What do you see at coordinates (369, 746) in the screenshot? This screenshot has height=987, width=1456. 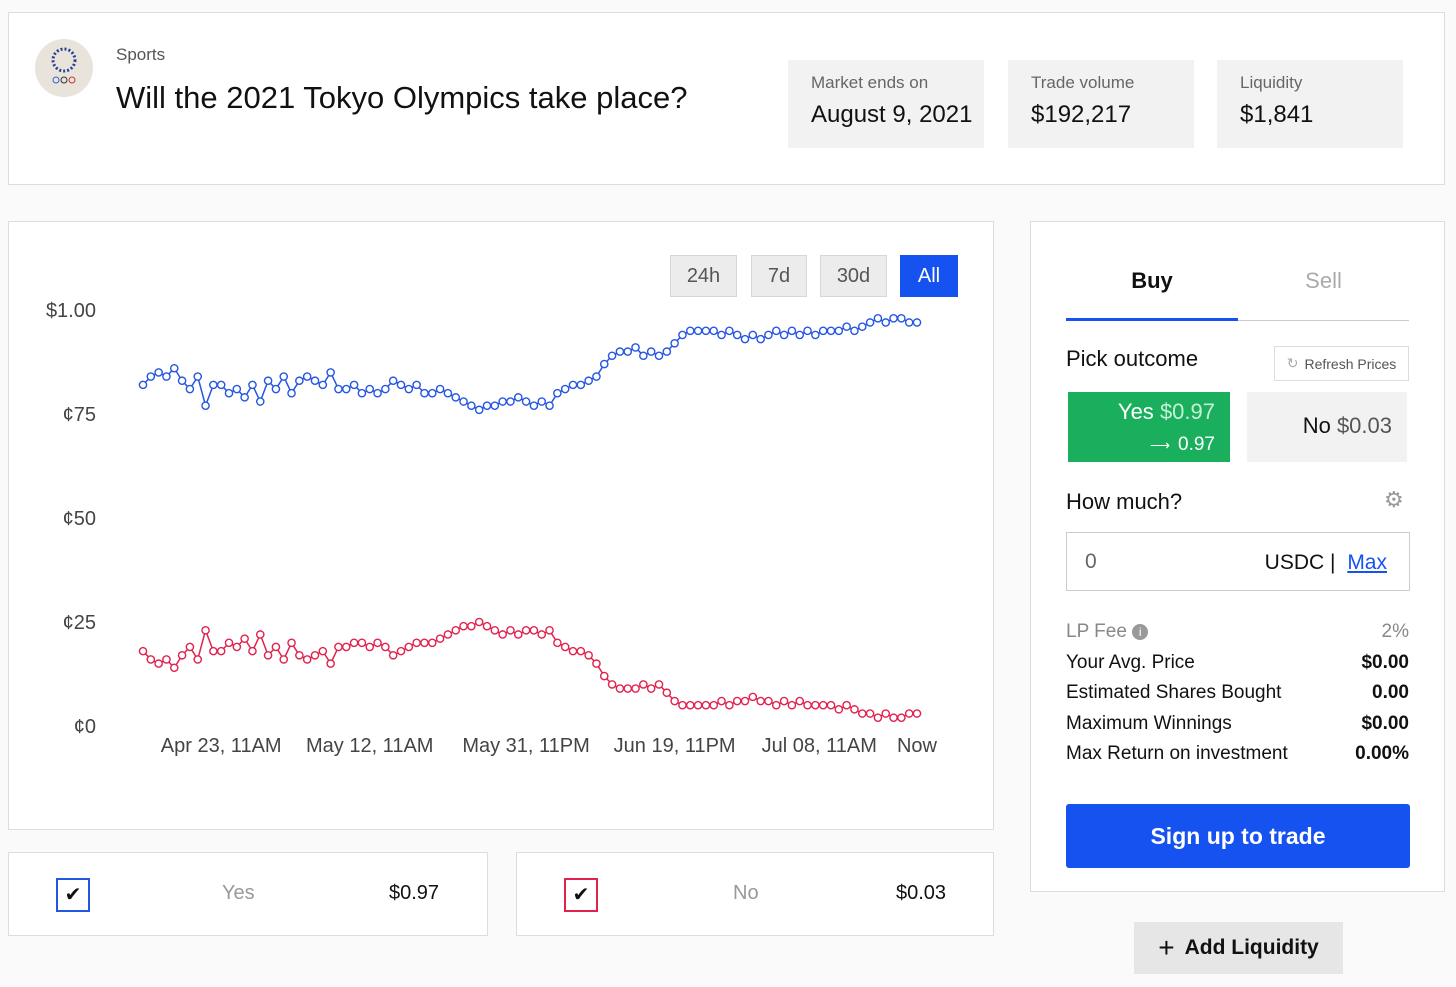 I see `x-tick-label: May 12, 11AM` at bounding box center [369, 746].